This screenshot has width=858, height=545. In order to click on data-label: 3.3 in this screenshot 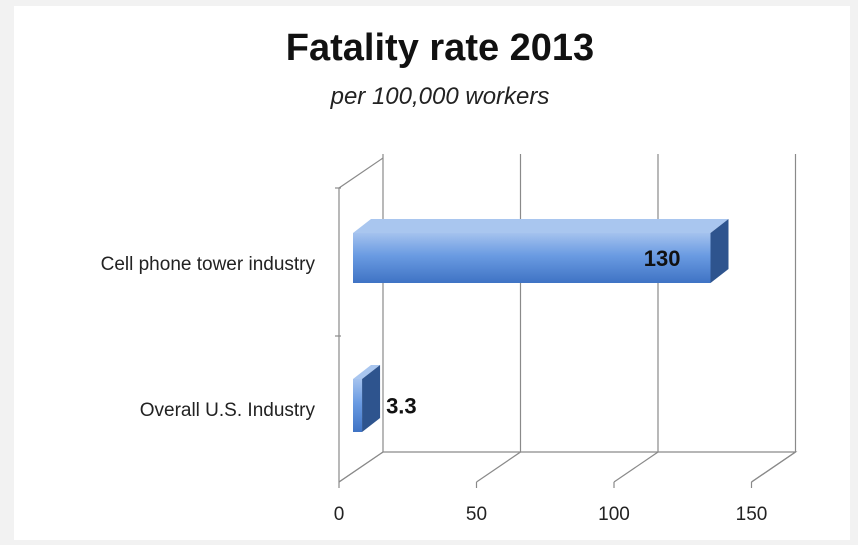, I will do `click(401, 406)`.